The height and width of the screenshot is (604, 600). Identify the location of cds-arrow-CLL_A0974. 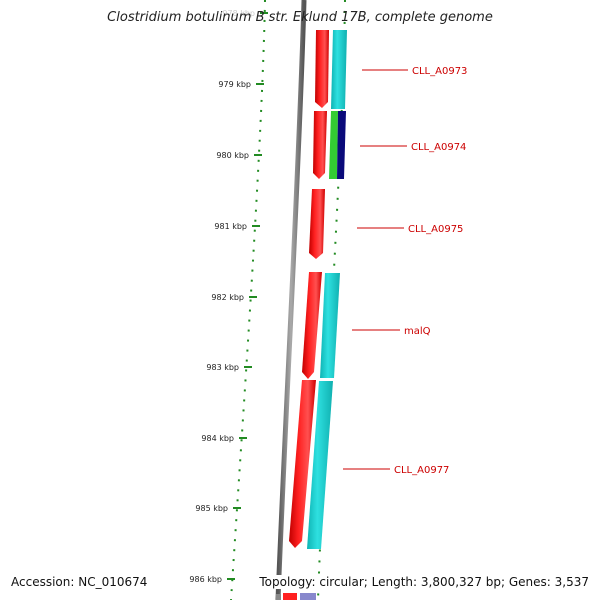
(320, 145).